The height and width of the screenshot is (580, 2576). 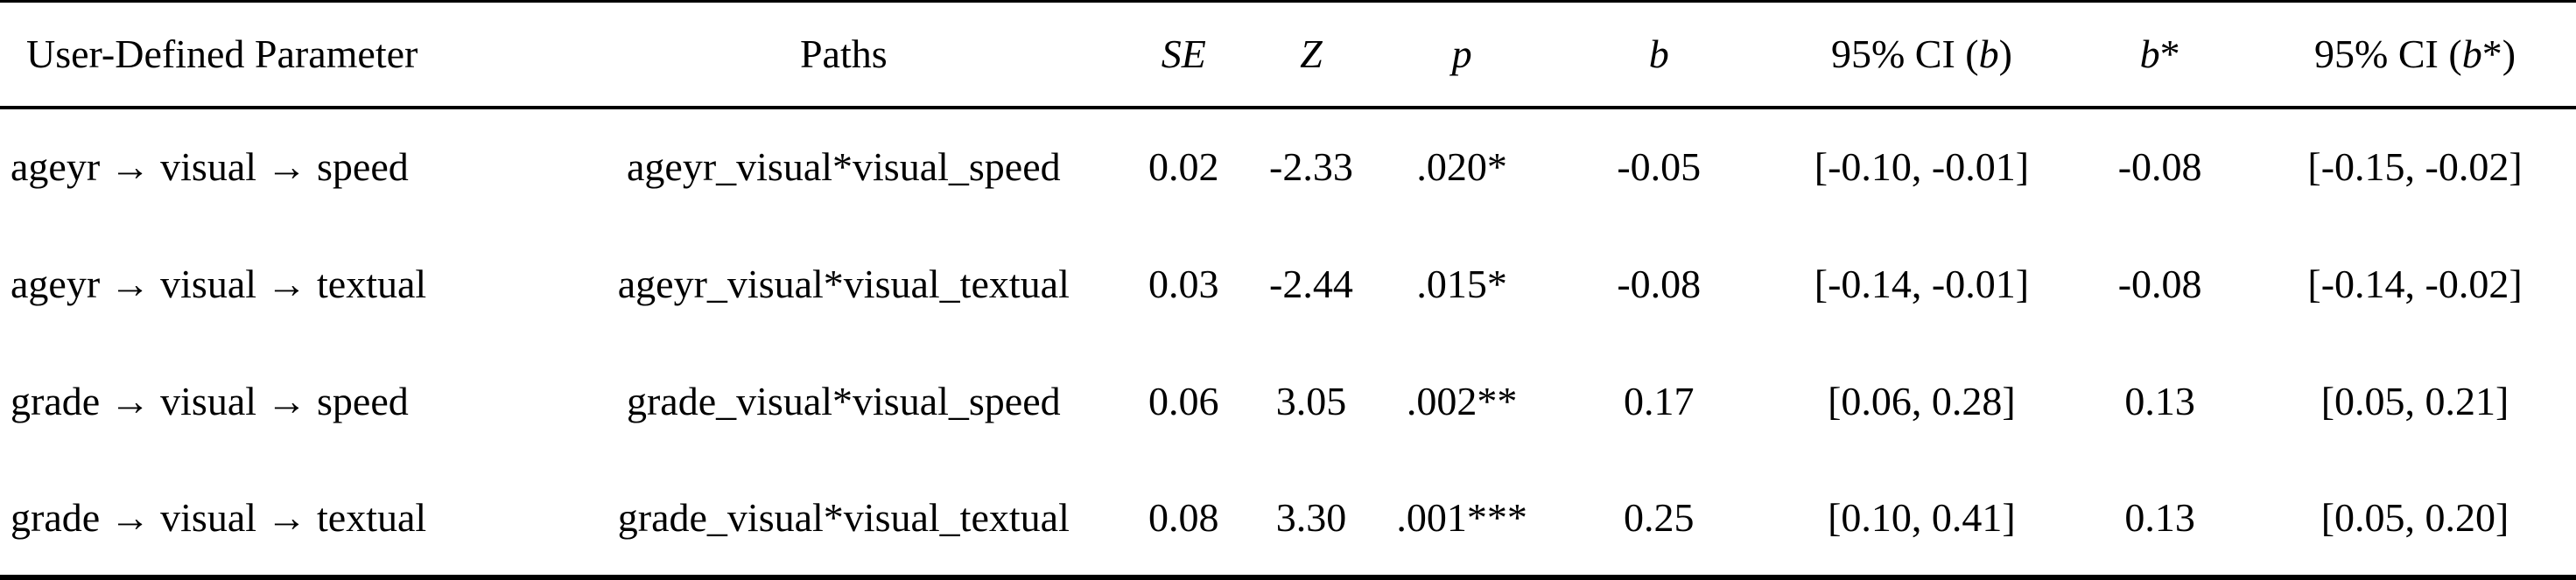 I want to click on header-cell-b: b, so click(x=1659, y=55).